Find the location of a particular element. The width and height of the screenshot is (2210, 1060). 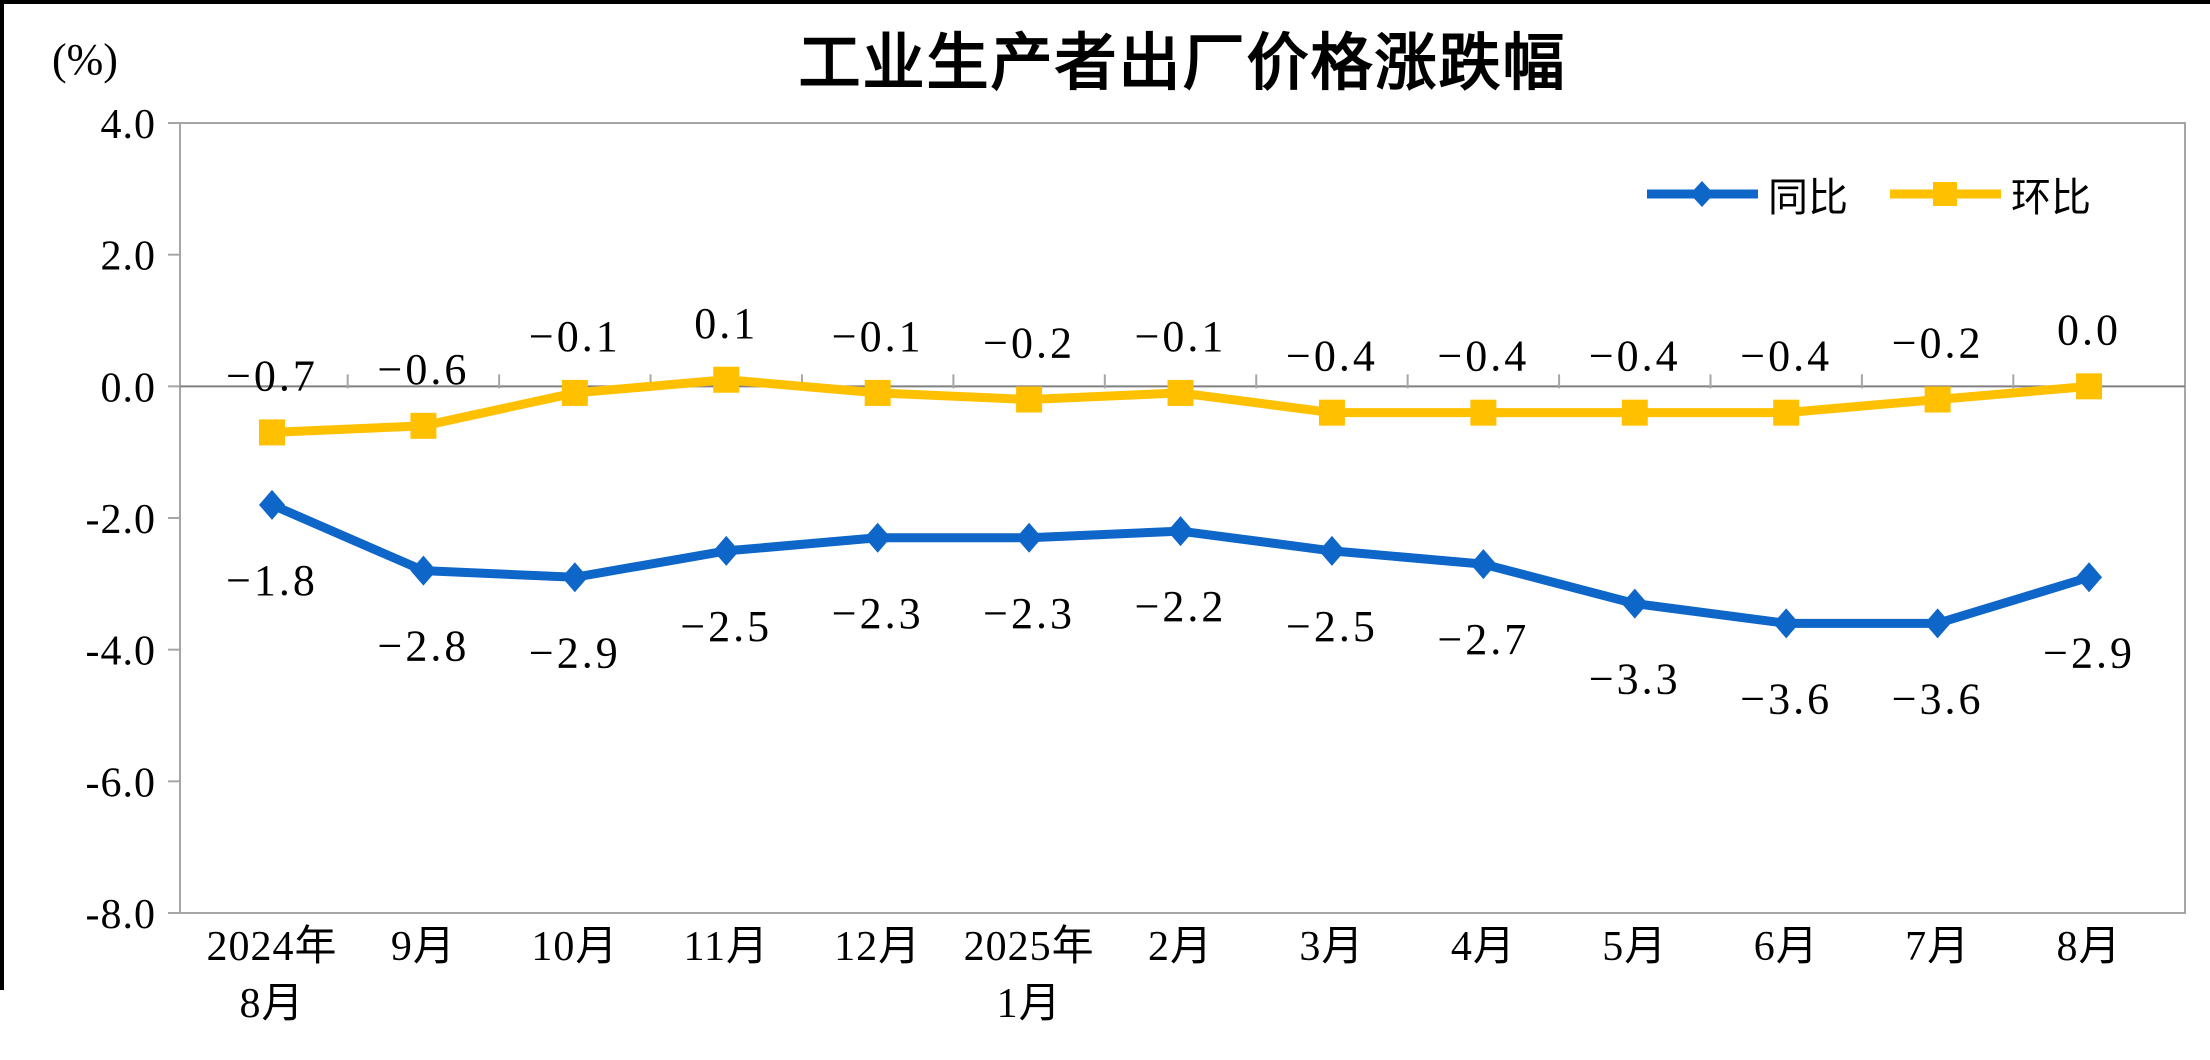

screenshot-border-top is located at coordinates (1105, 2).